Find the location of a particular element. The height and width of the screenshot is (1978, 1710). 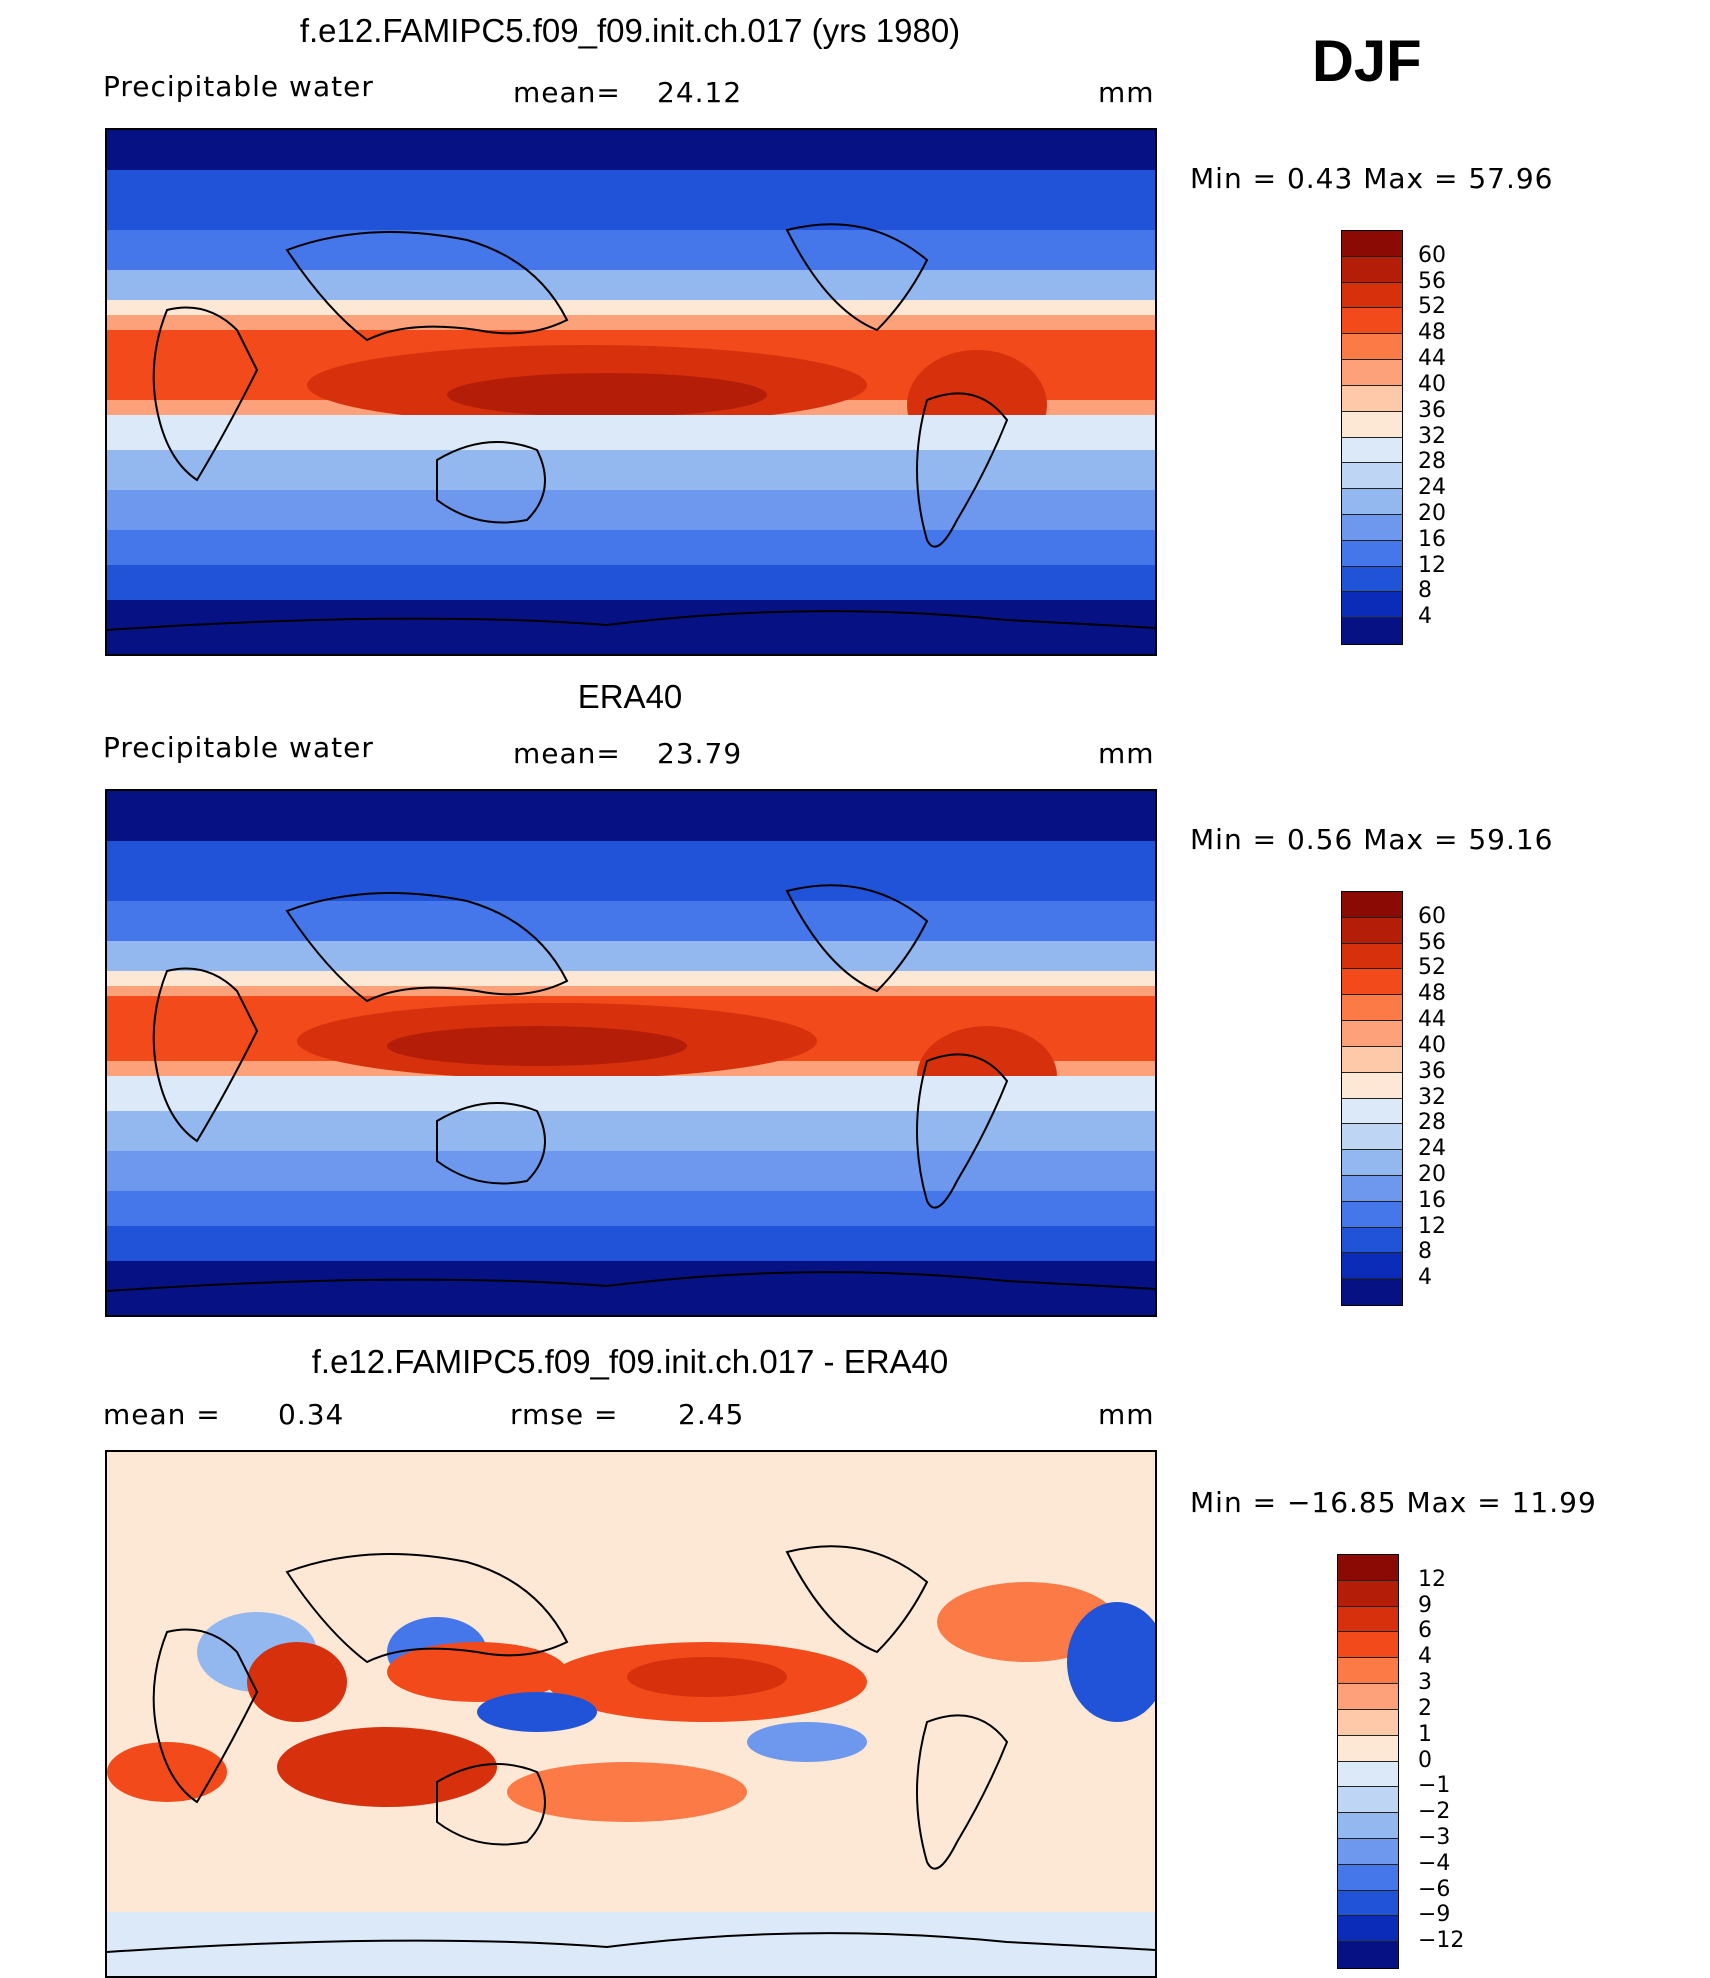

panel-2-minmax: Min = 0.56 Max = 59.16 is located at coordinates (1372, 839).